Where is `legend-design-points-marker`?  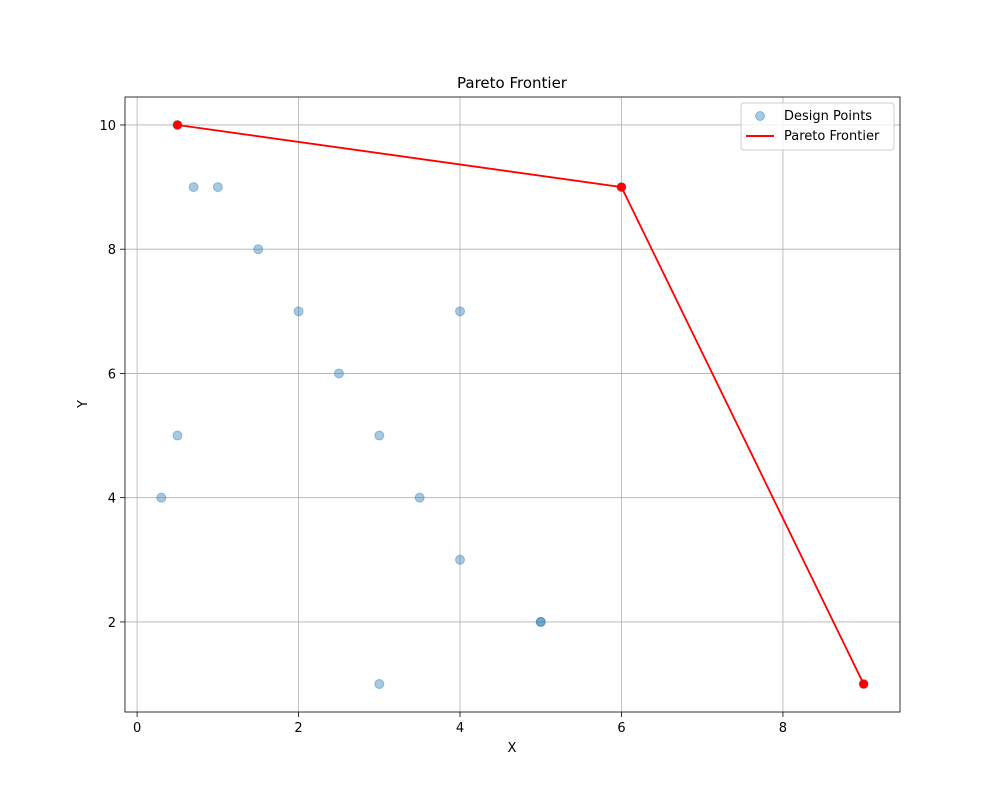 legend-design-points-marker is located at coordinates (760, 116).